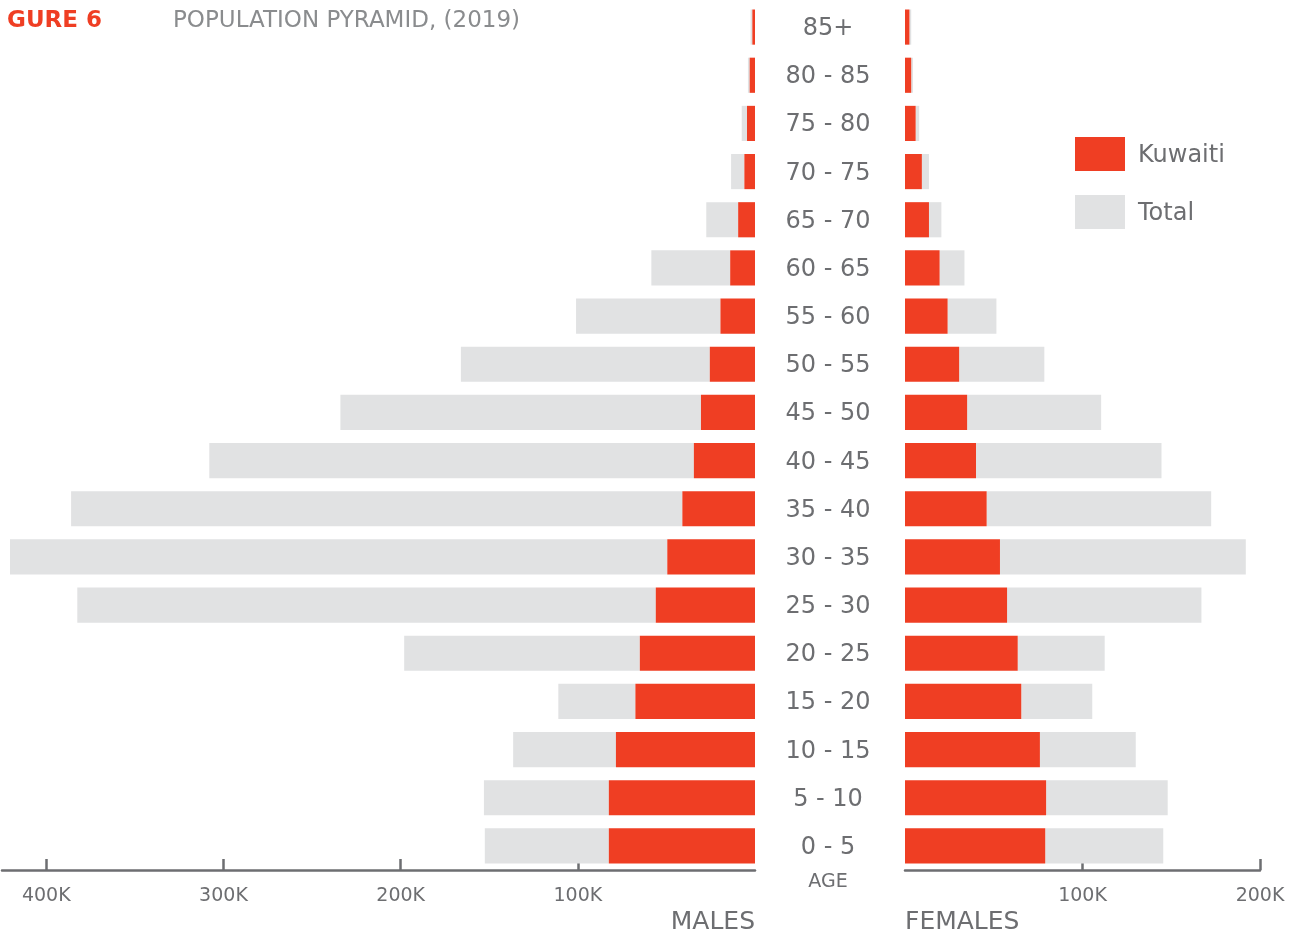  What do you see at coordinates (828, 845) in the screenshot?
I see `y-tick-label: 0 - 5` at bounding box center [828, 845].